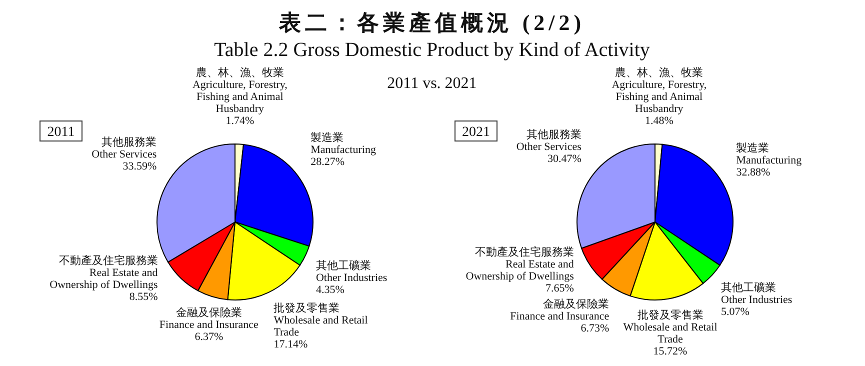 Image resolution: width=865 pixels, height=366 pixels. I want to click on text: 2011 vs. 2021, so click(432, 83).